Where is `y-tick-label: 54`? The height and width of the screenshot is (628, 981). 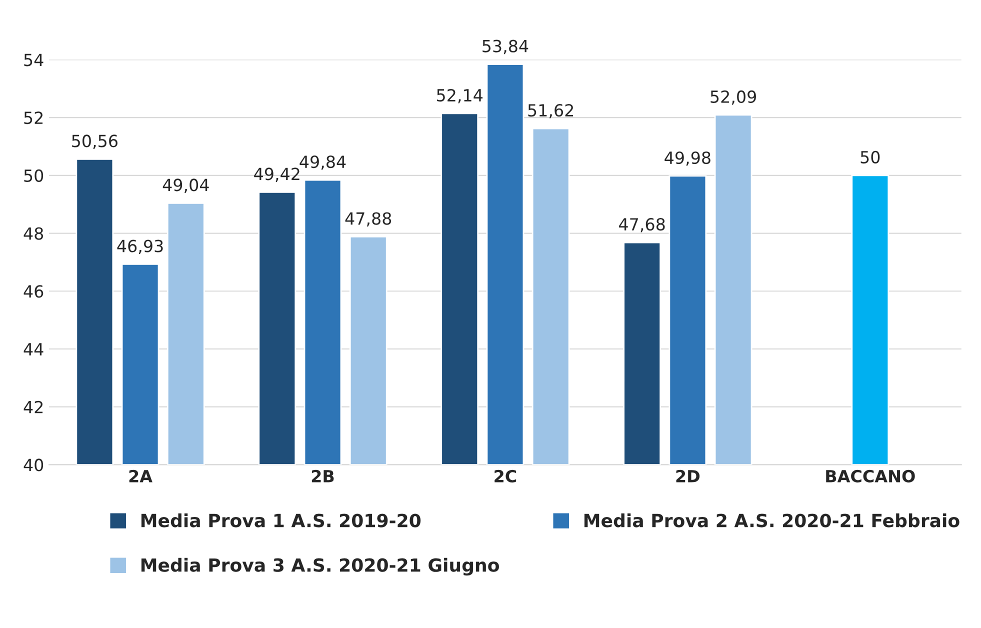
y-tick-label: 54 is located at coordinates (34, 60).